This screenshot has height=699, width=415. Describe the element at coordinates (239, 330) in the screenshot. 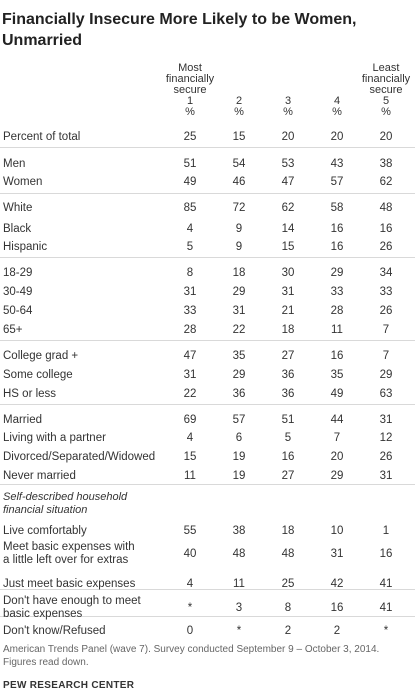

I see `table-cell: 22` at that location.